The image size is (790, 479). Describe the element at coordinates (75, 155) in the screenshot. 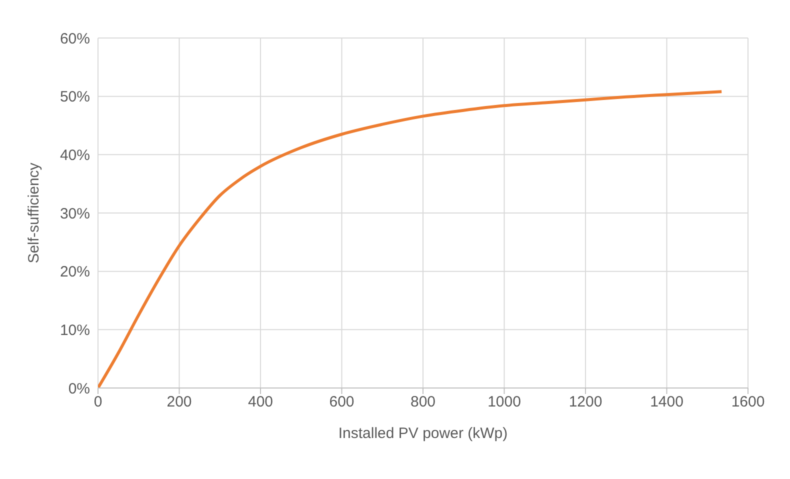

I see `y-tick-label: 40%` at that location.